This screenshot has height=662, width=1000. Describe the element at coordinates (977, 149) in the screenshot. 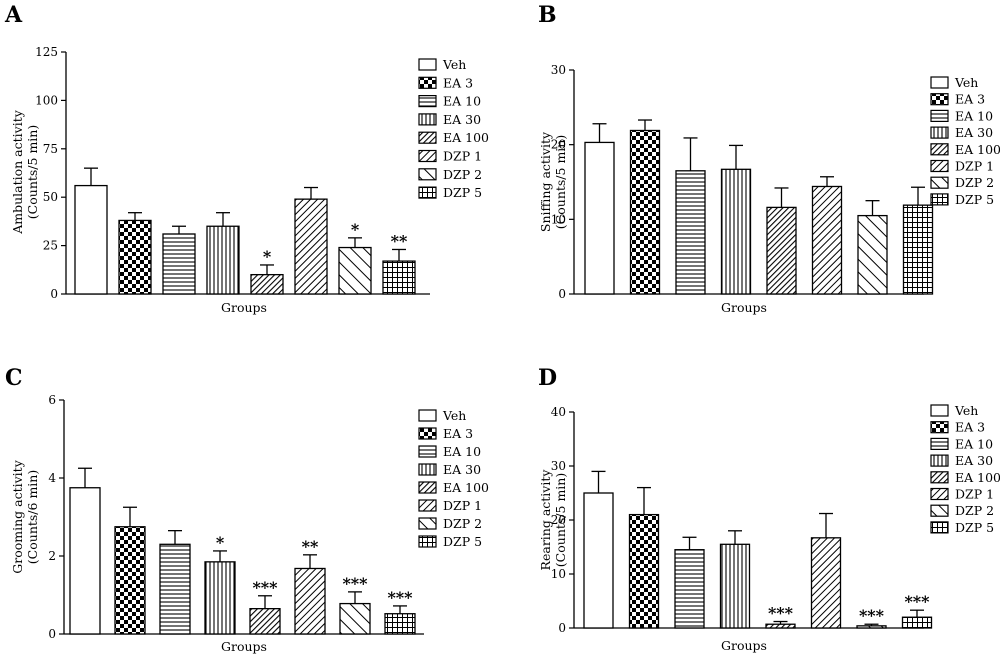

I see `legend-label: EA 100` at that location.